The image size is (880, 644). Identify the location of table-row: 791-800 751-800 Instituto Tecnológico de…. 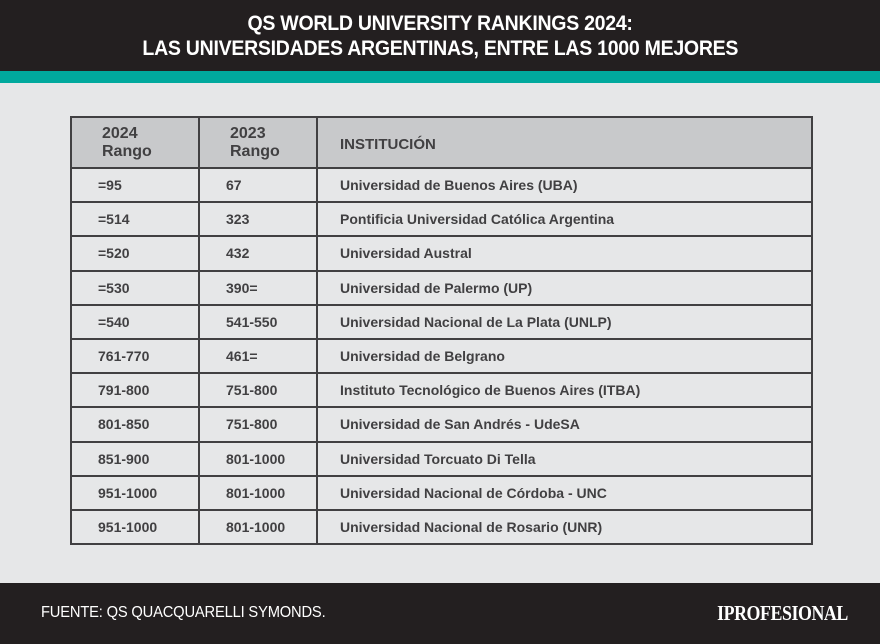
(441, 390).